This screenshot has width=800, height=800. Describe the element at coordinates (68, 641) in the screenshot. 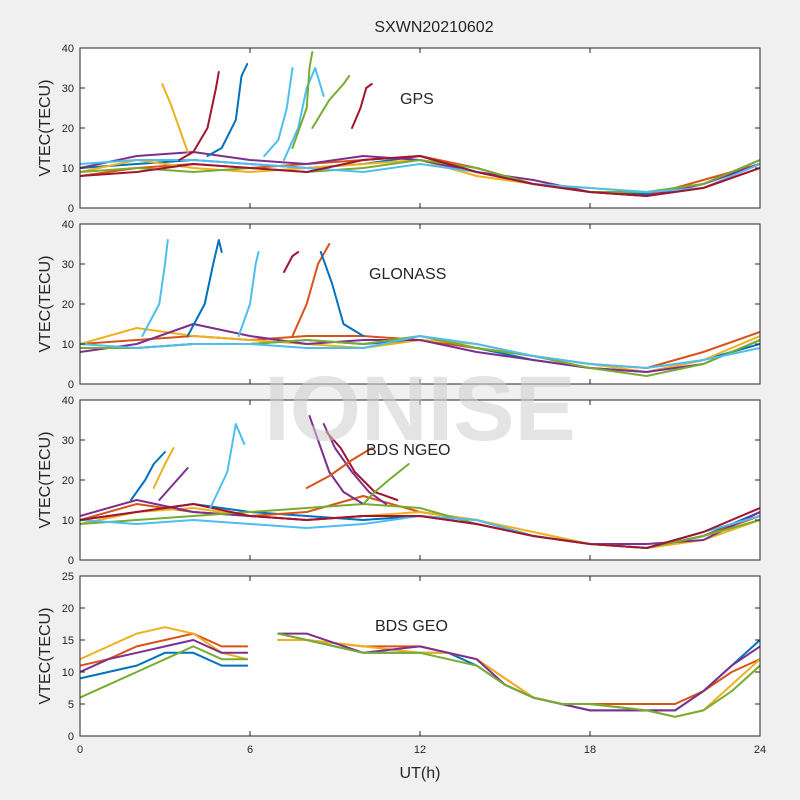

I see `y-tick-label: 15` at that location.